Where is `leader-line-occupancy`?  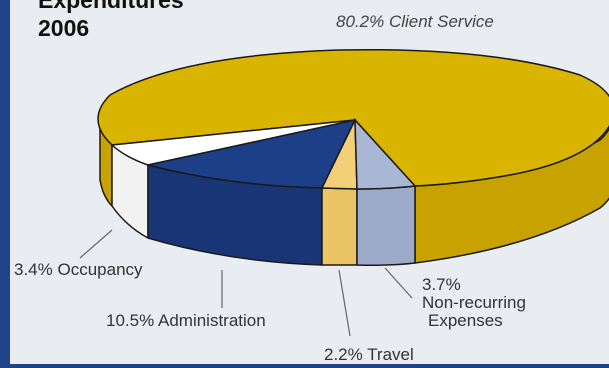
leader-line-occupancy is located at coordinates (96, 244).